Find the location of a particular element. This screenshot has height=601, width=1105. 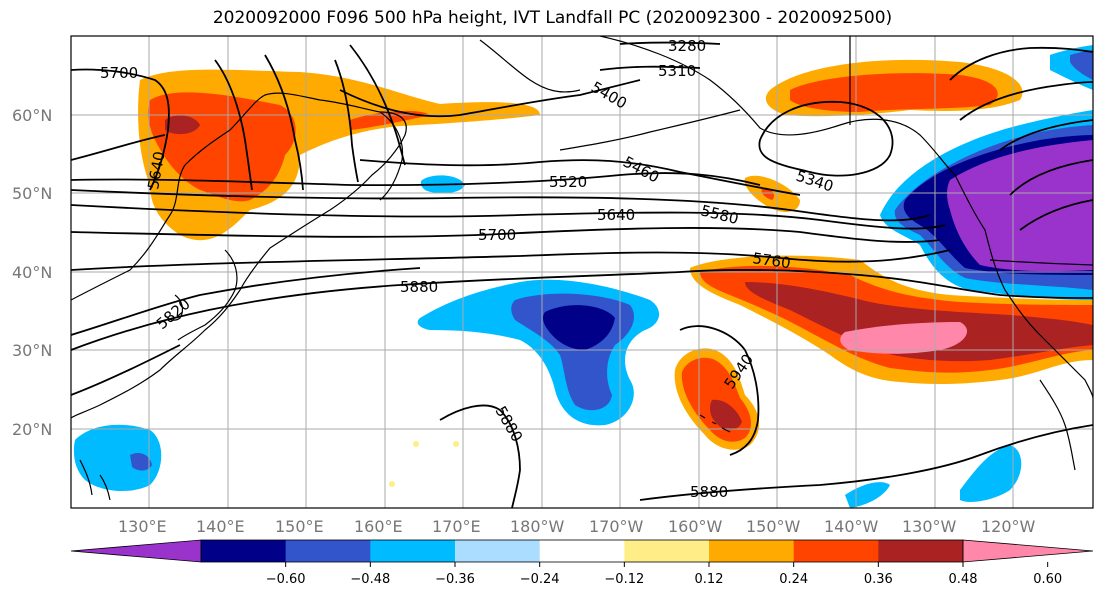

lat-label-50n: 50°N is located at coordinates (32, 193).